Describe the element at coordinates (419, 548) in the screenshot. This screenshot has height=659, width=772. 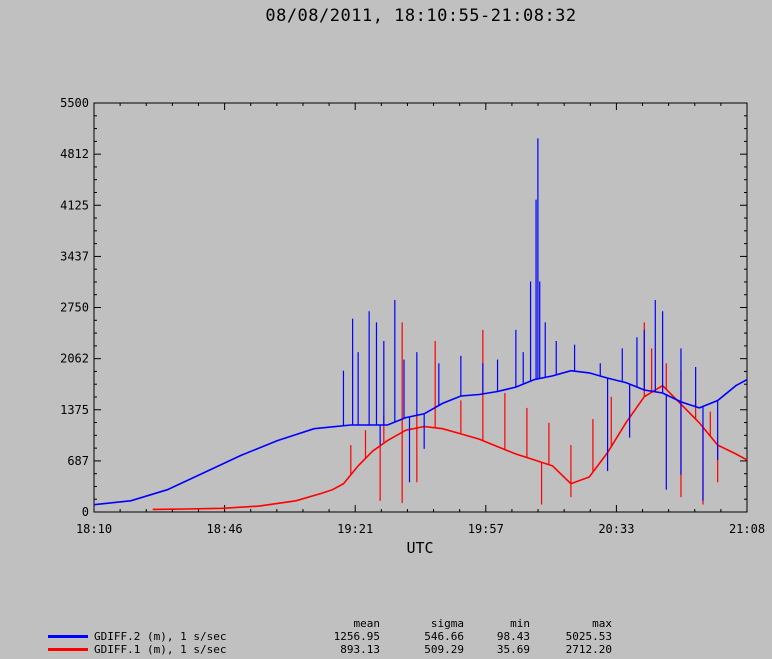
I see `x-axis-title: UTC` at that location.